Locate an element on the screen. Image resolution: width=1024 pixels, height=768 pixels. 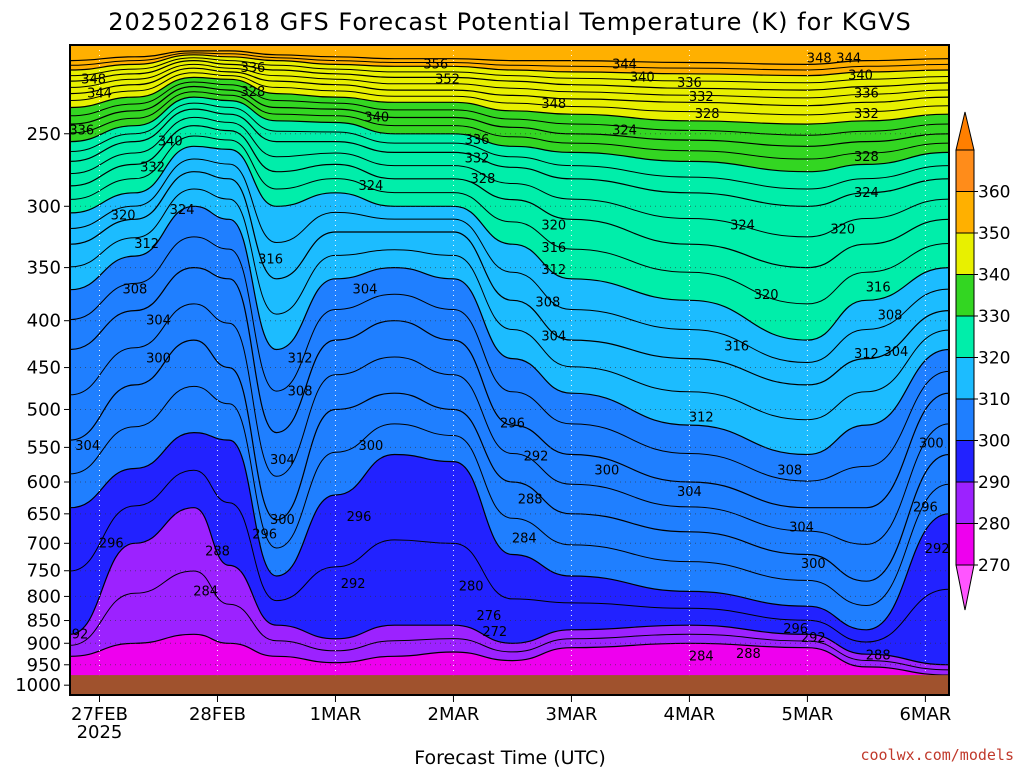
colorbar-label: 360 is located at coordinates (994, 193).